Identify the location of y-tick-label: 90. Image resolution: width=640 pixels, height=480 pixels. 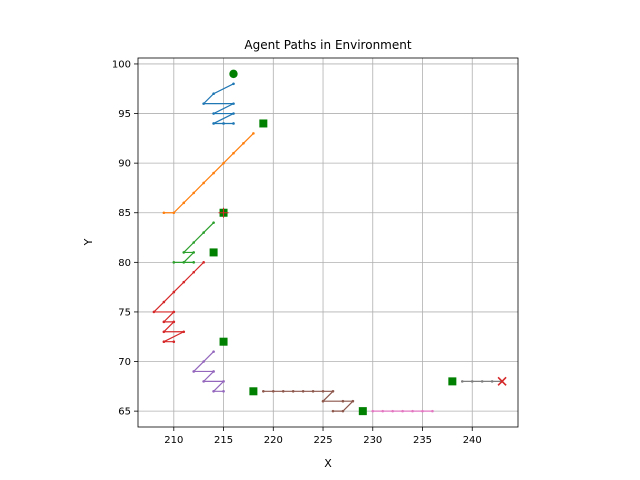
(124, 164).